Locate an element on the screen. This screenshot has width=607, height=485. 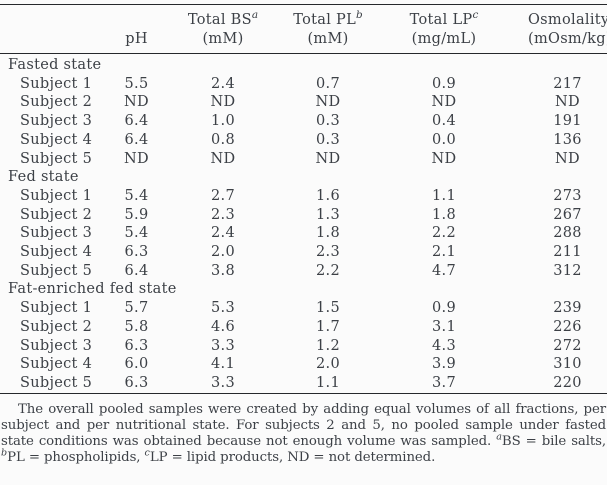
cell-total-lp: 1.1 is located at coordinates (444, 195).